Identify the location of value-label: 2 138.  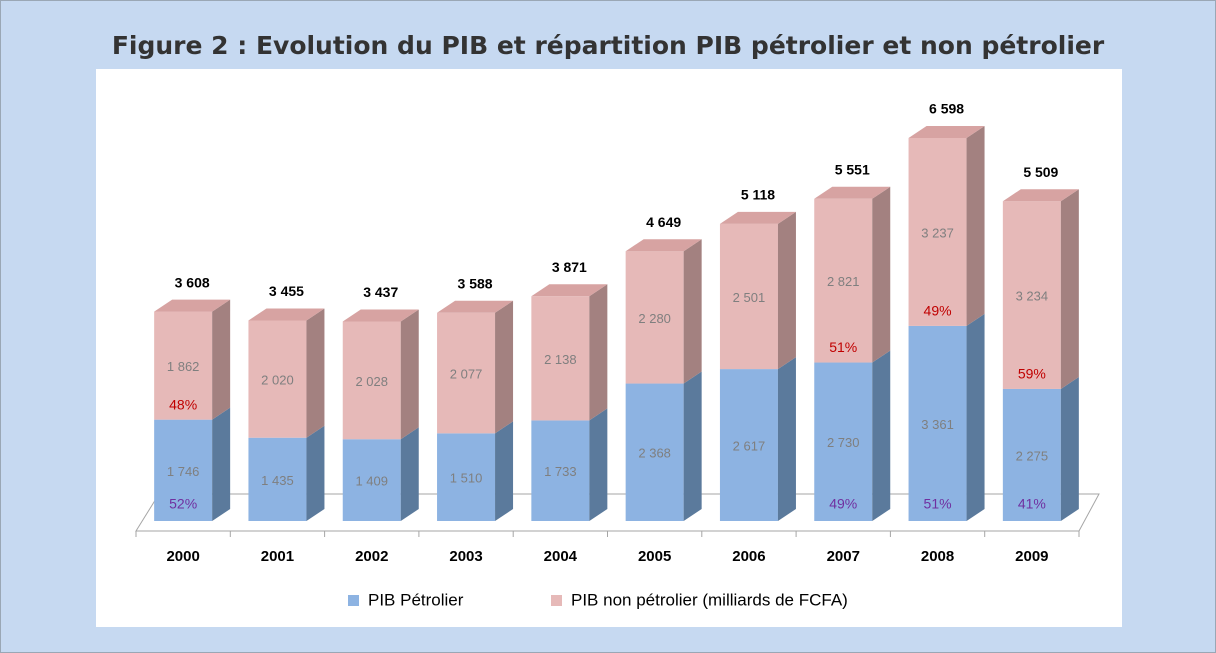
(560, 359).